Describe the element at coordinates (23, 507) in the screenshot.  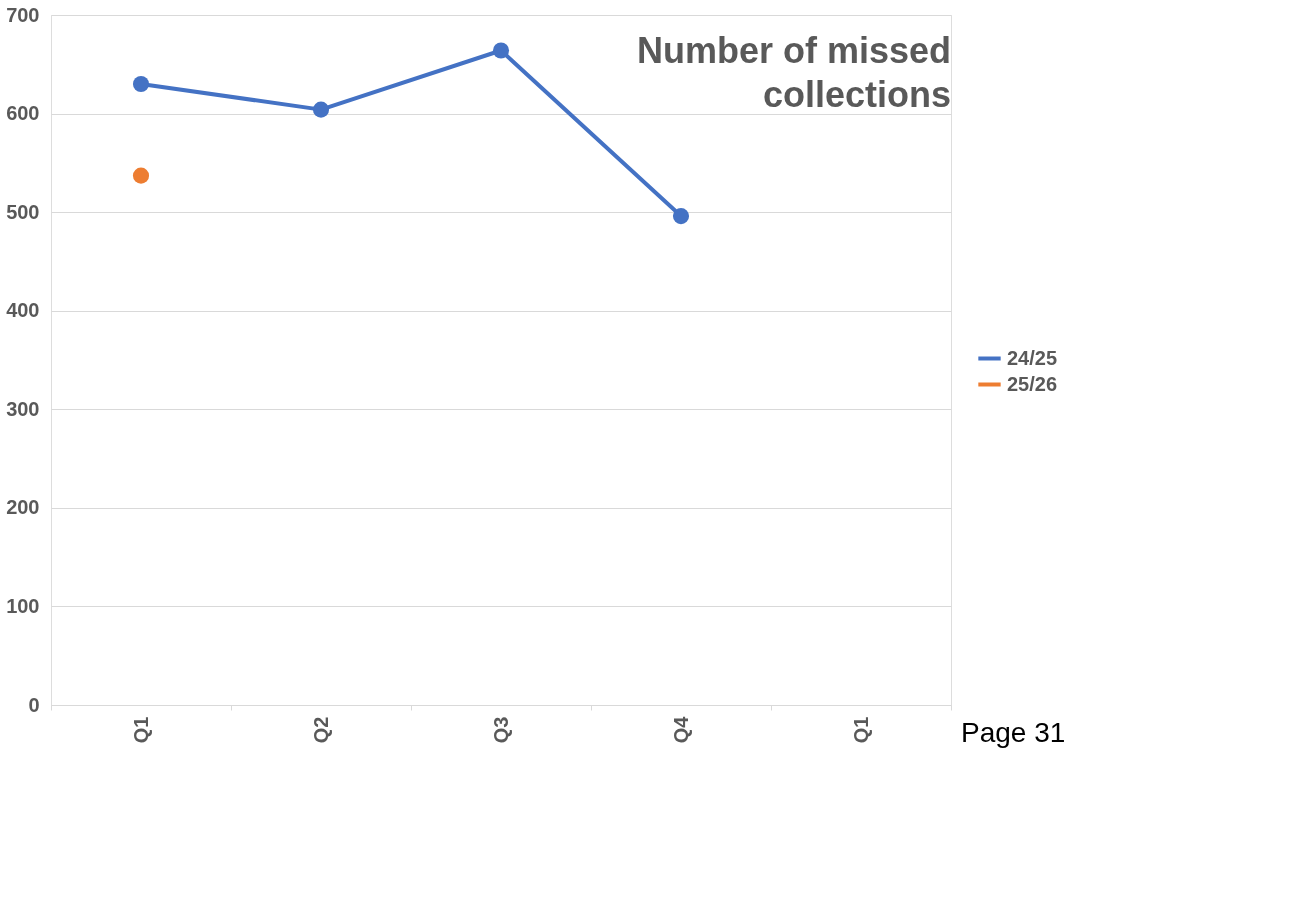
I see `y-tick-label: 200` at that location.